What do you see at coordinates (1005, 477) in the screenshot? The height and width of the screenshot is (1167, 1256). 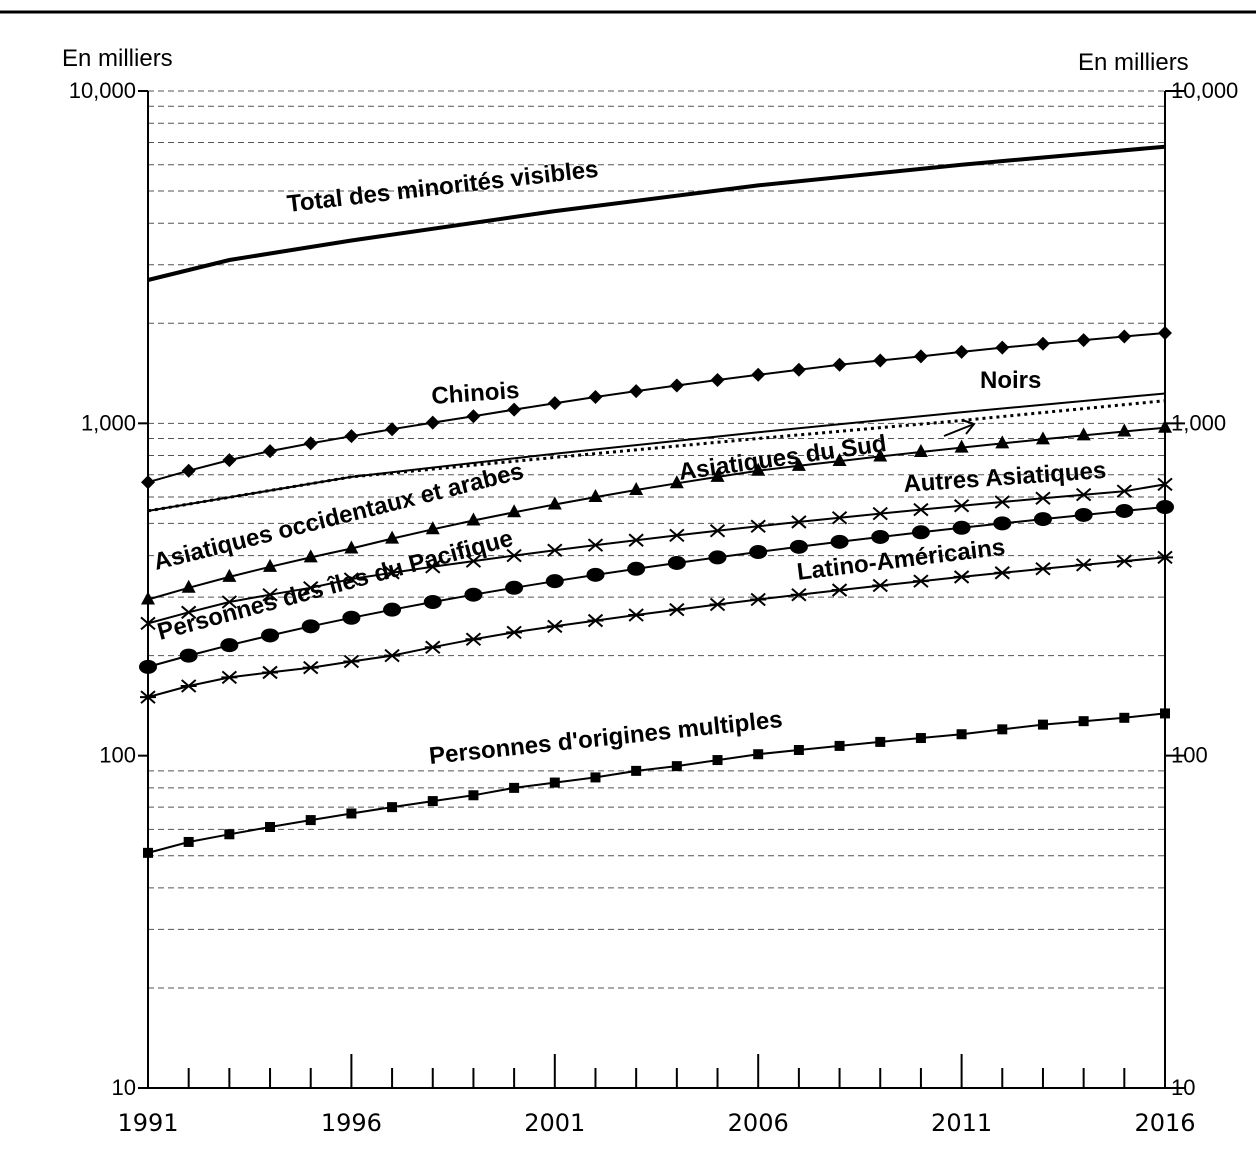 I see `series-label-autres-asiatiques: Autres Asiatiques` at bounding box center [1005, 477].